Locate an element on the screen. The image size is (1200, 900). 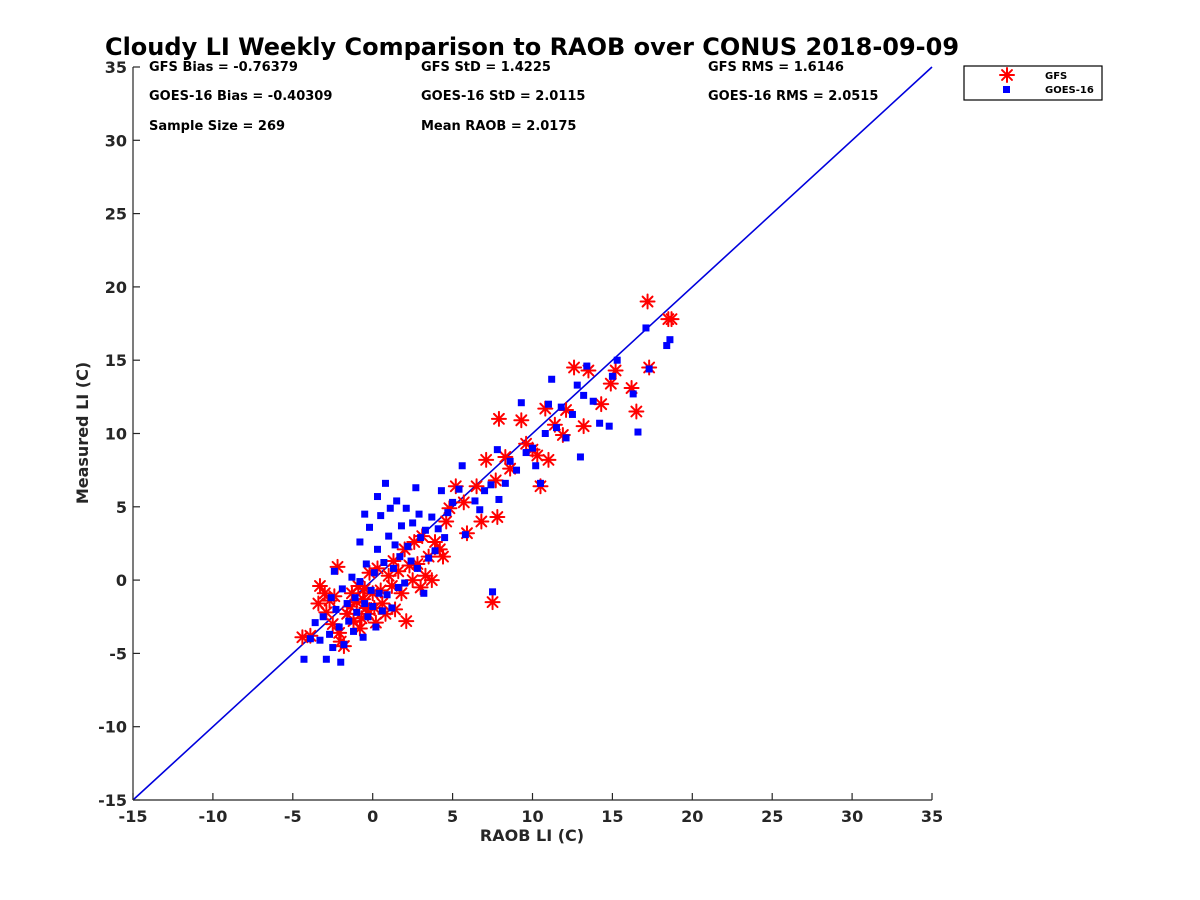
stat-mean-raob: Mean RAOB = 2.0175 is located at coordinates (498, 126).